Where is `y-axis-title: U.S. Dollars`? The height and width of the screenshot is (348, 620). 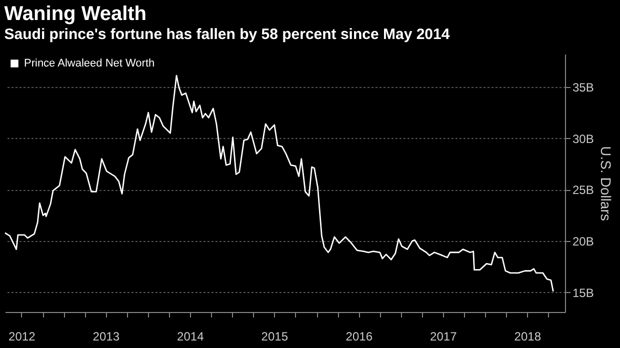 y-axis-title: U.S. Dollars is located at coordinates (606, 183).